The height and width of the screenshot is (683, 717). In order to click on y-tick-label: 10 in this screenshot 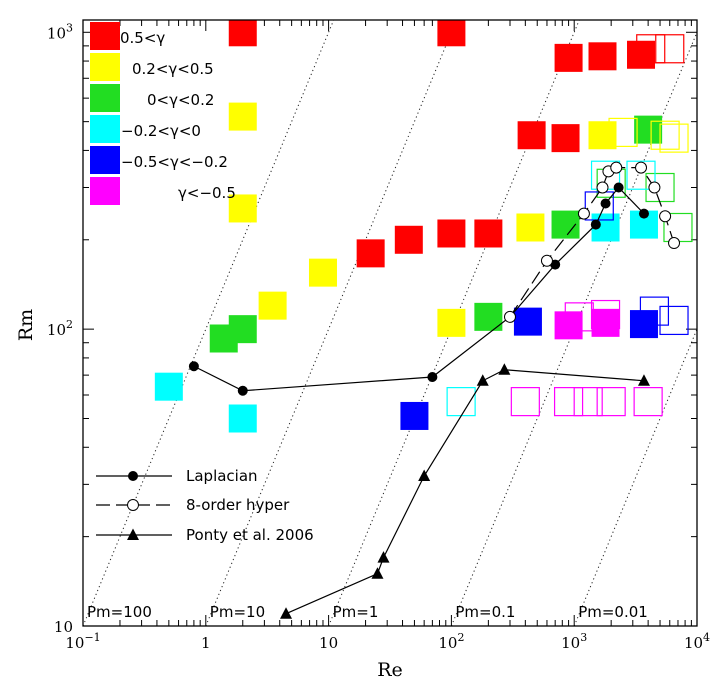, I will do `click(63, 627)`.